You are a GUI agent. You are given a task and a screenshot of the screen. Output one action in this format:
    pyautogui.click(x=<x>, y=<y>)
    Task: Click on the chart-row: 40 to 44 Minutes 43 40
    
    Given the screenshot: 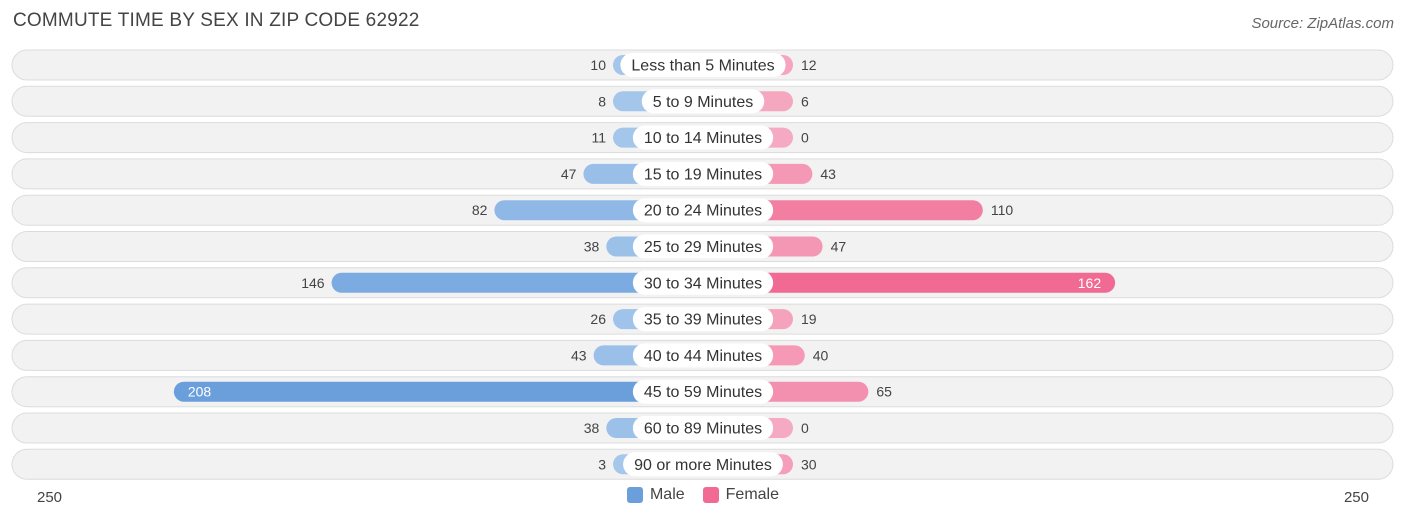 What is the action you would take?
    pyautogui.click(x=702, y=355)
    